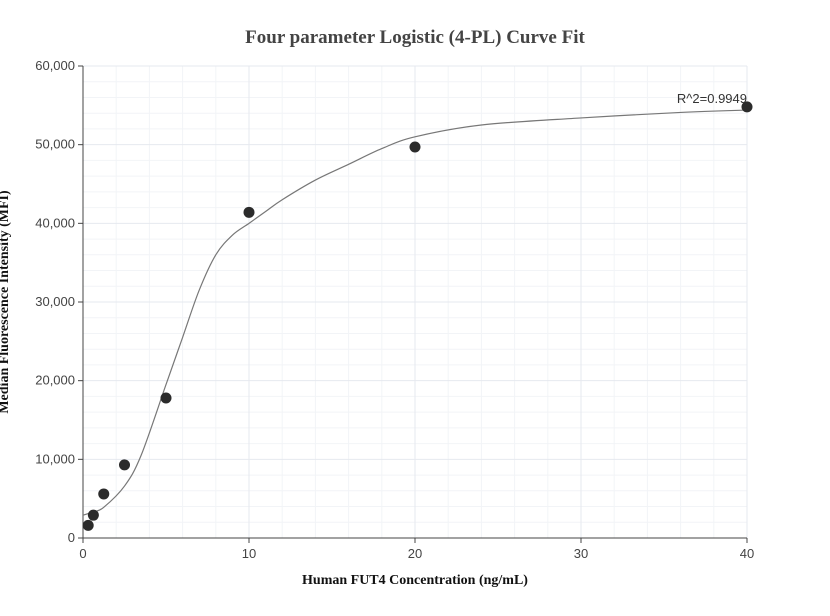  What do you see at coordinates (55, 222) in the screenshot?
I see `y-tick-label: 40,000` at bounding box center [55, 222].